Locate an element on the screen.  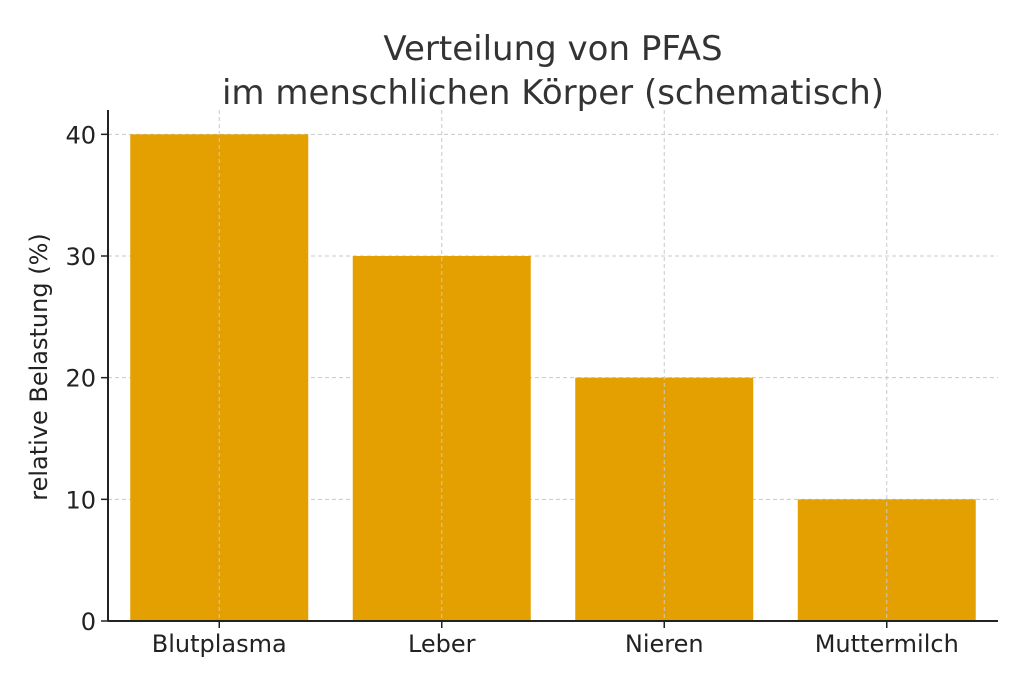
y-tick-label: 40 is located at coordinates (80, 135).